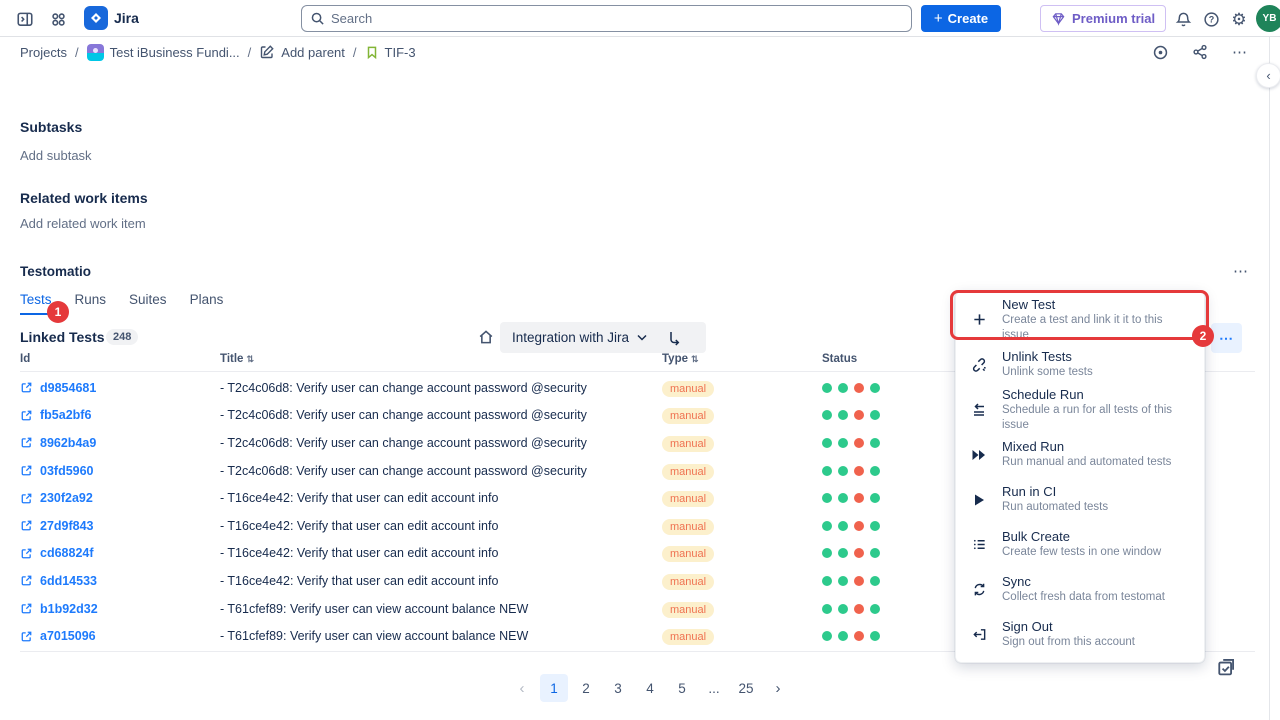  What do you see at coordinates (126, 18) in the screenshot?
I see `app-title: Jira` at bounding box center [126, 18].